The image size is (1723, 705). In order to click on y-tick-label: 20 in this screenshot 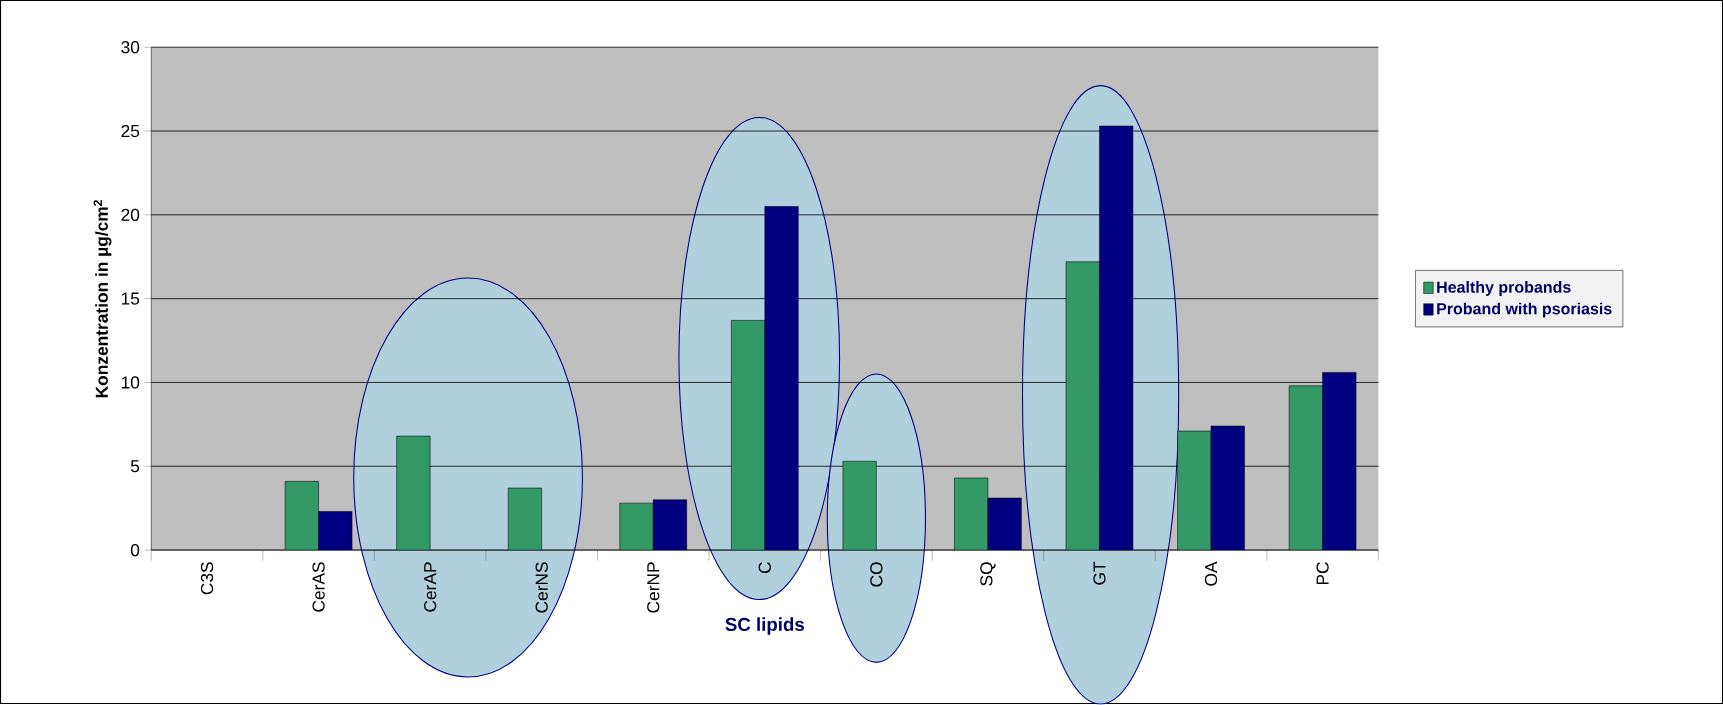, I will do `click(130, 215)`.